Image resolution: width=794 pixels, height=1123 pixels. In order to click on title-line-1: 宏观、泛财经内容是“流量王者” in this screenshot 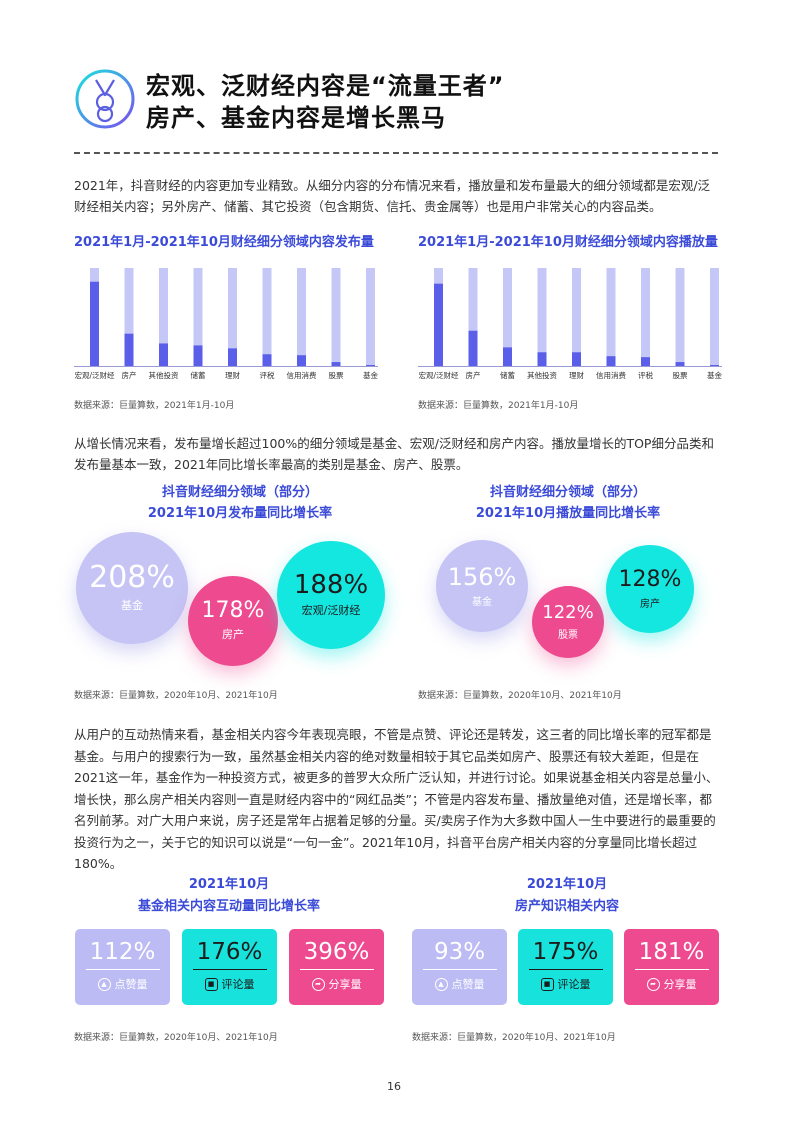, I will do `click(325, 86)`.